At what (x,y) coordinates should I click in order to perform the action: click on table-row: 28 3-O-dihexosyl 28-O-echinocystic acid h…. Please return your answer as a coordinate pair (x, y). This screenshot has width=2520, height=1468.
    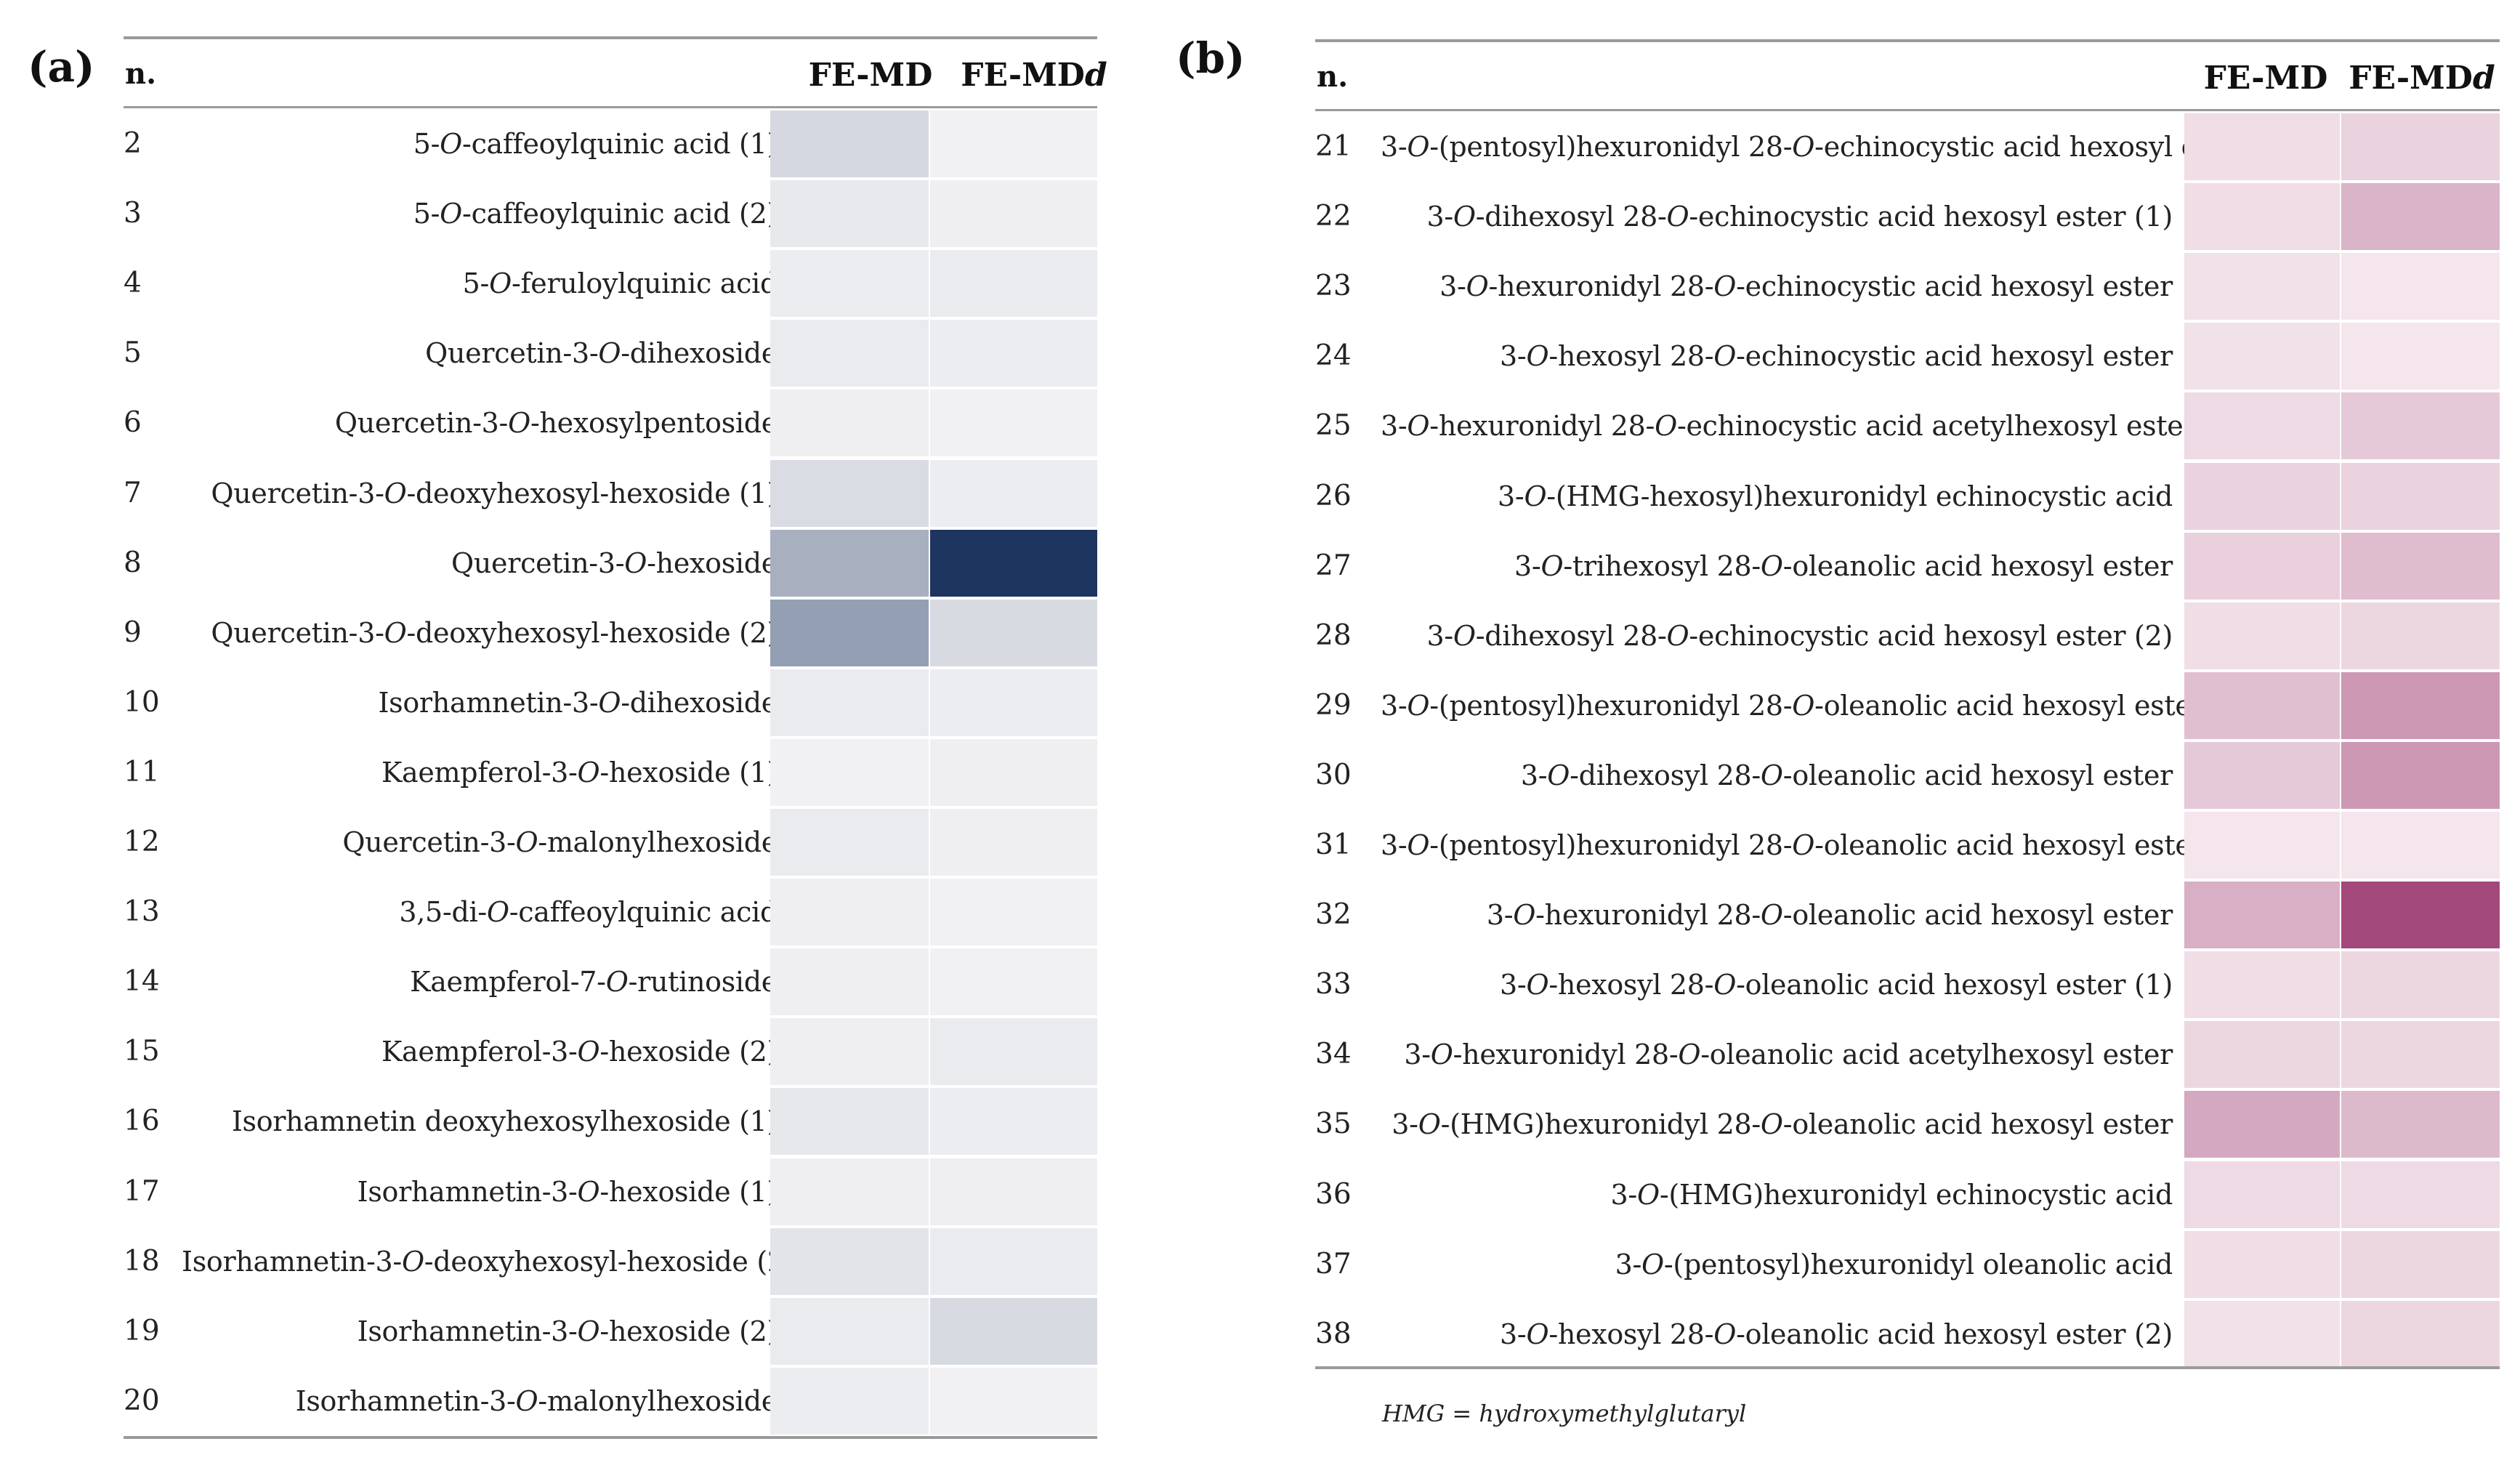
    Looking at the image, I should click on (1908, 636).